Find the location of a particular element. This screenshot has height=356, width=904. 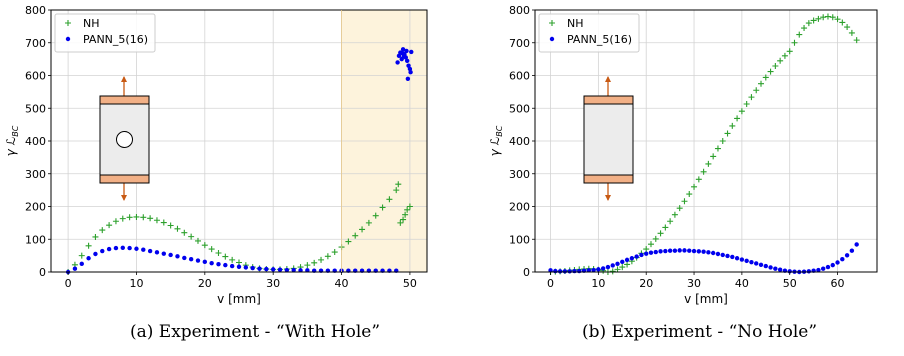

legend-marker-pann is located at coordinates (552, 39).